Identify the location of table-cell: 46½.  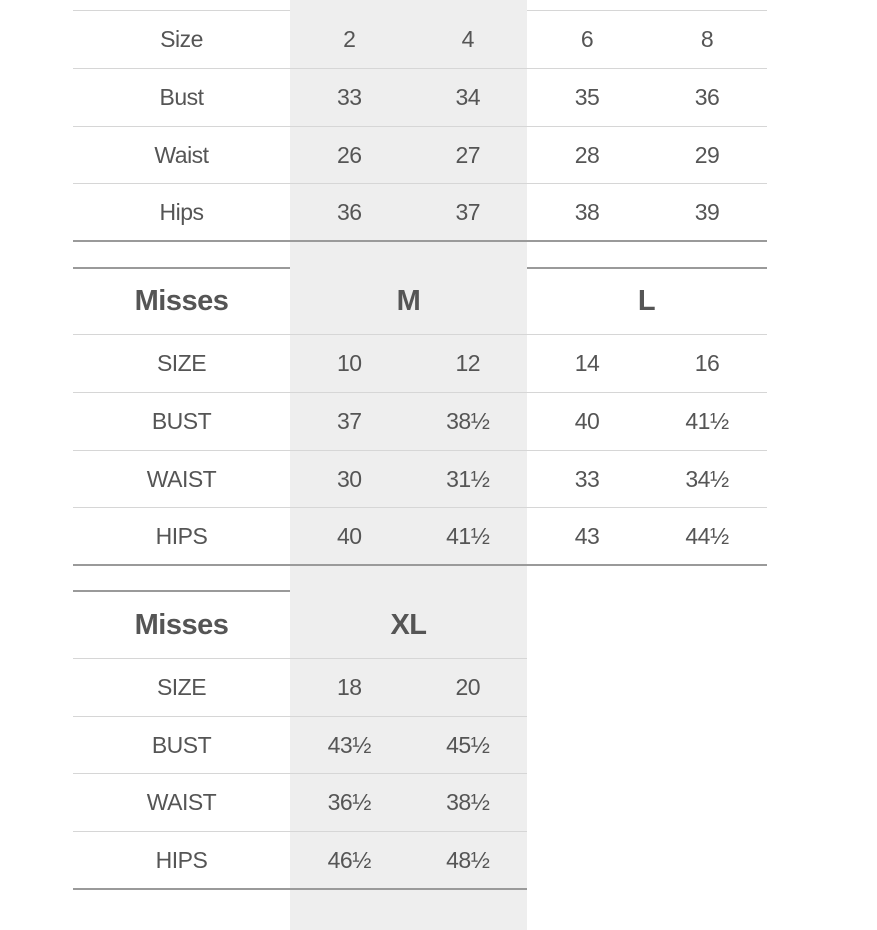
(349, 859).